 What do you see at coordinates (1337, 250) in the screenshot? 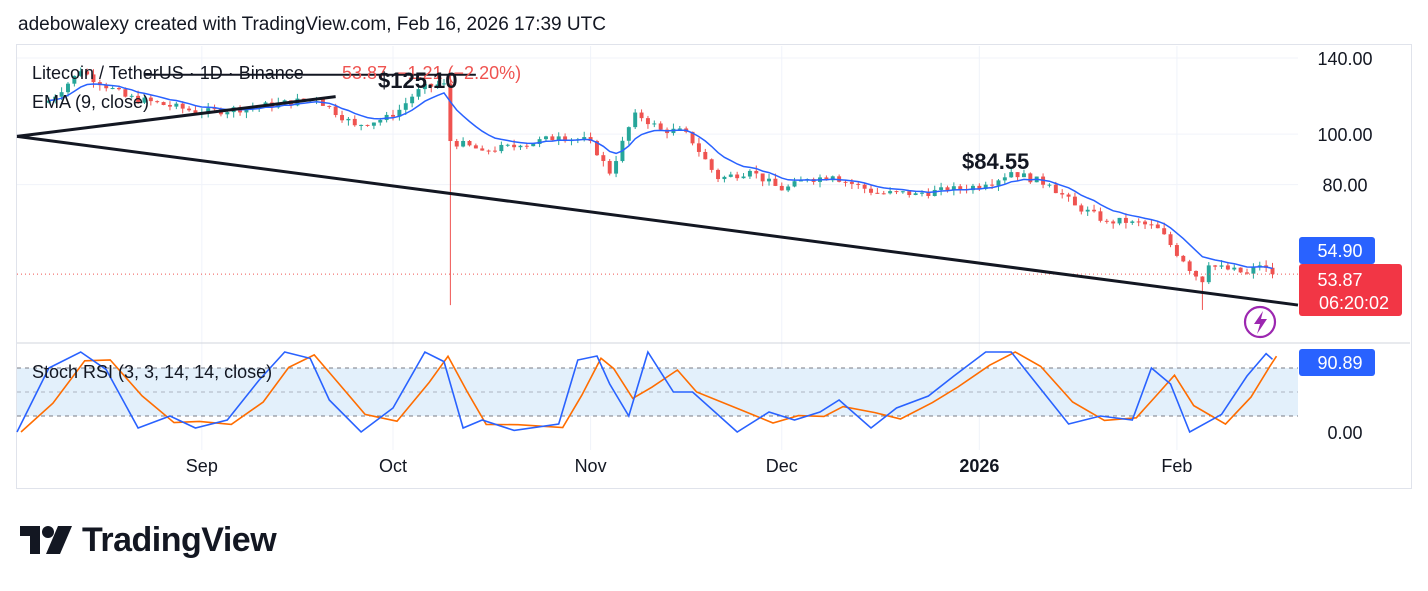
I see `ema-price-badge: 54.90` at bounding box center [1337, 250].